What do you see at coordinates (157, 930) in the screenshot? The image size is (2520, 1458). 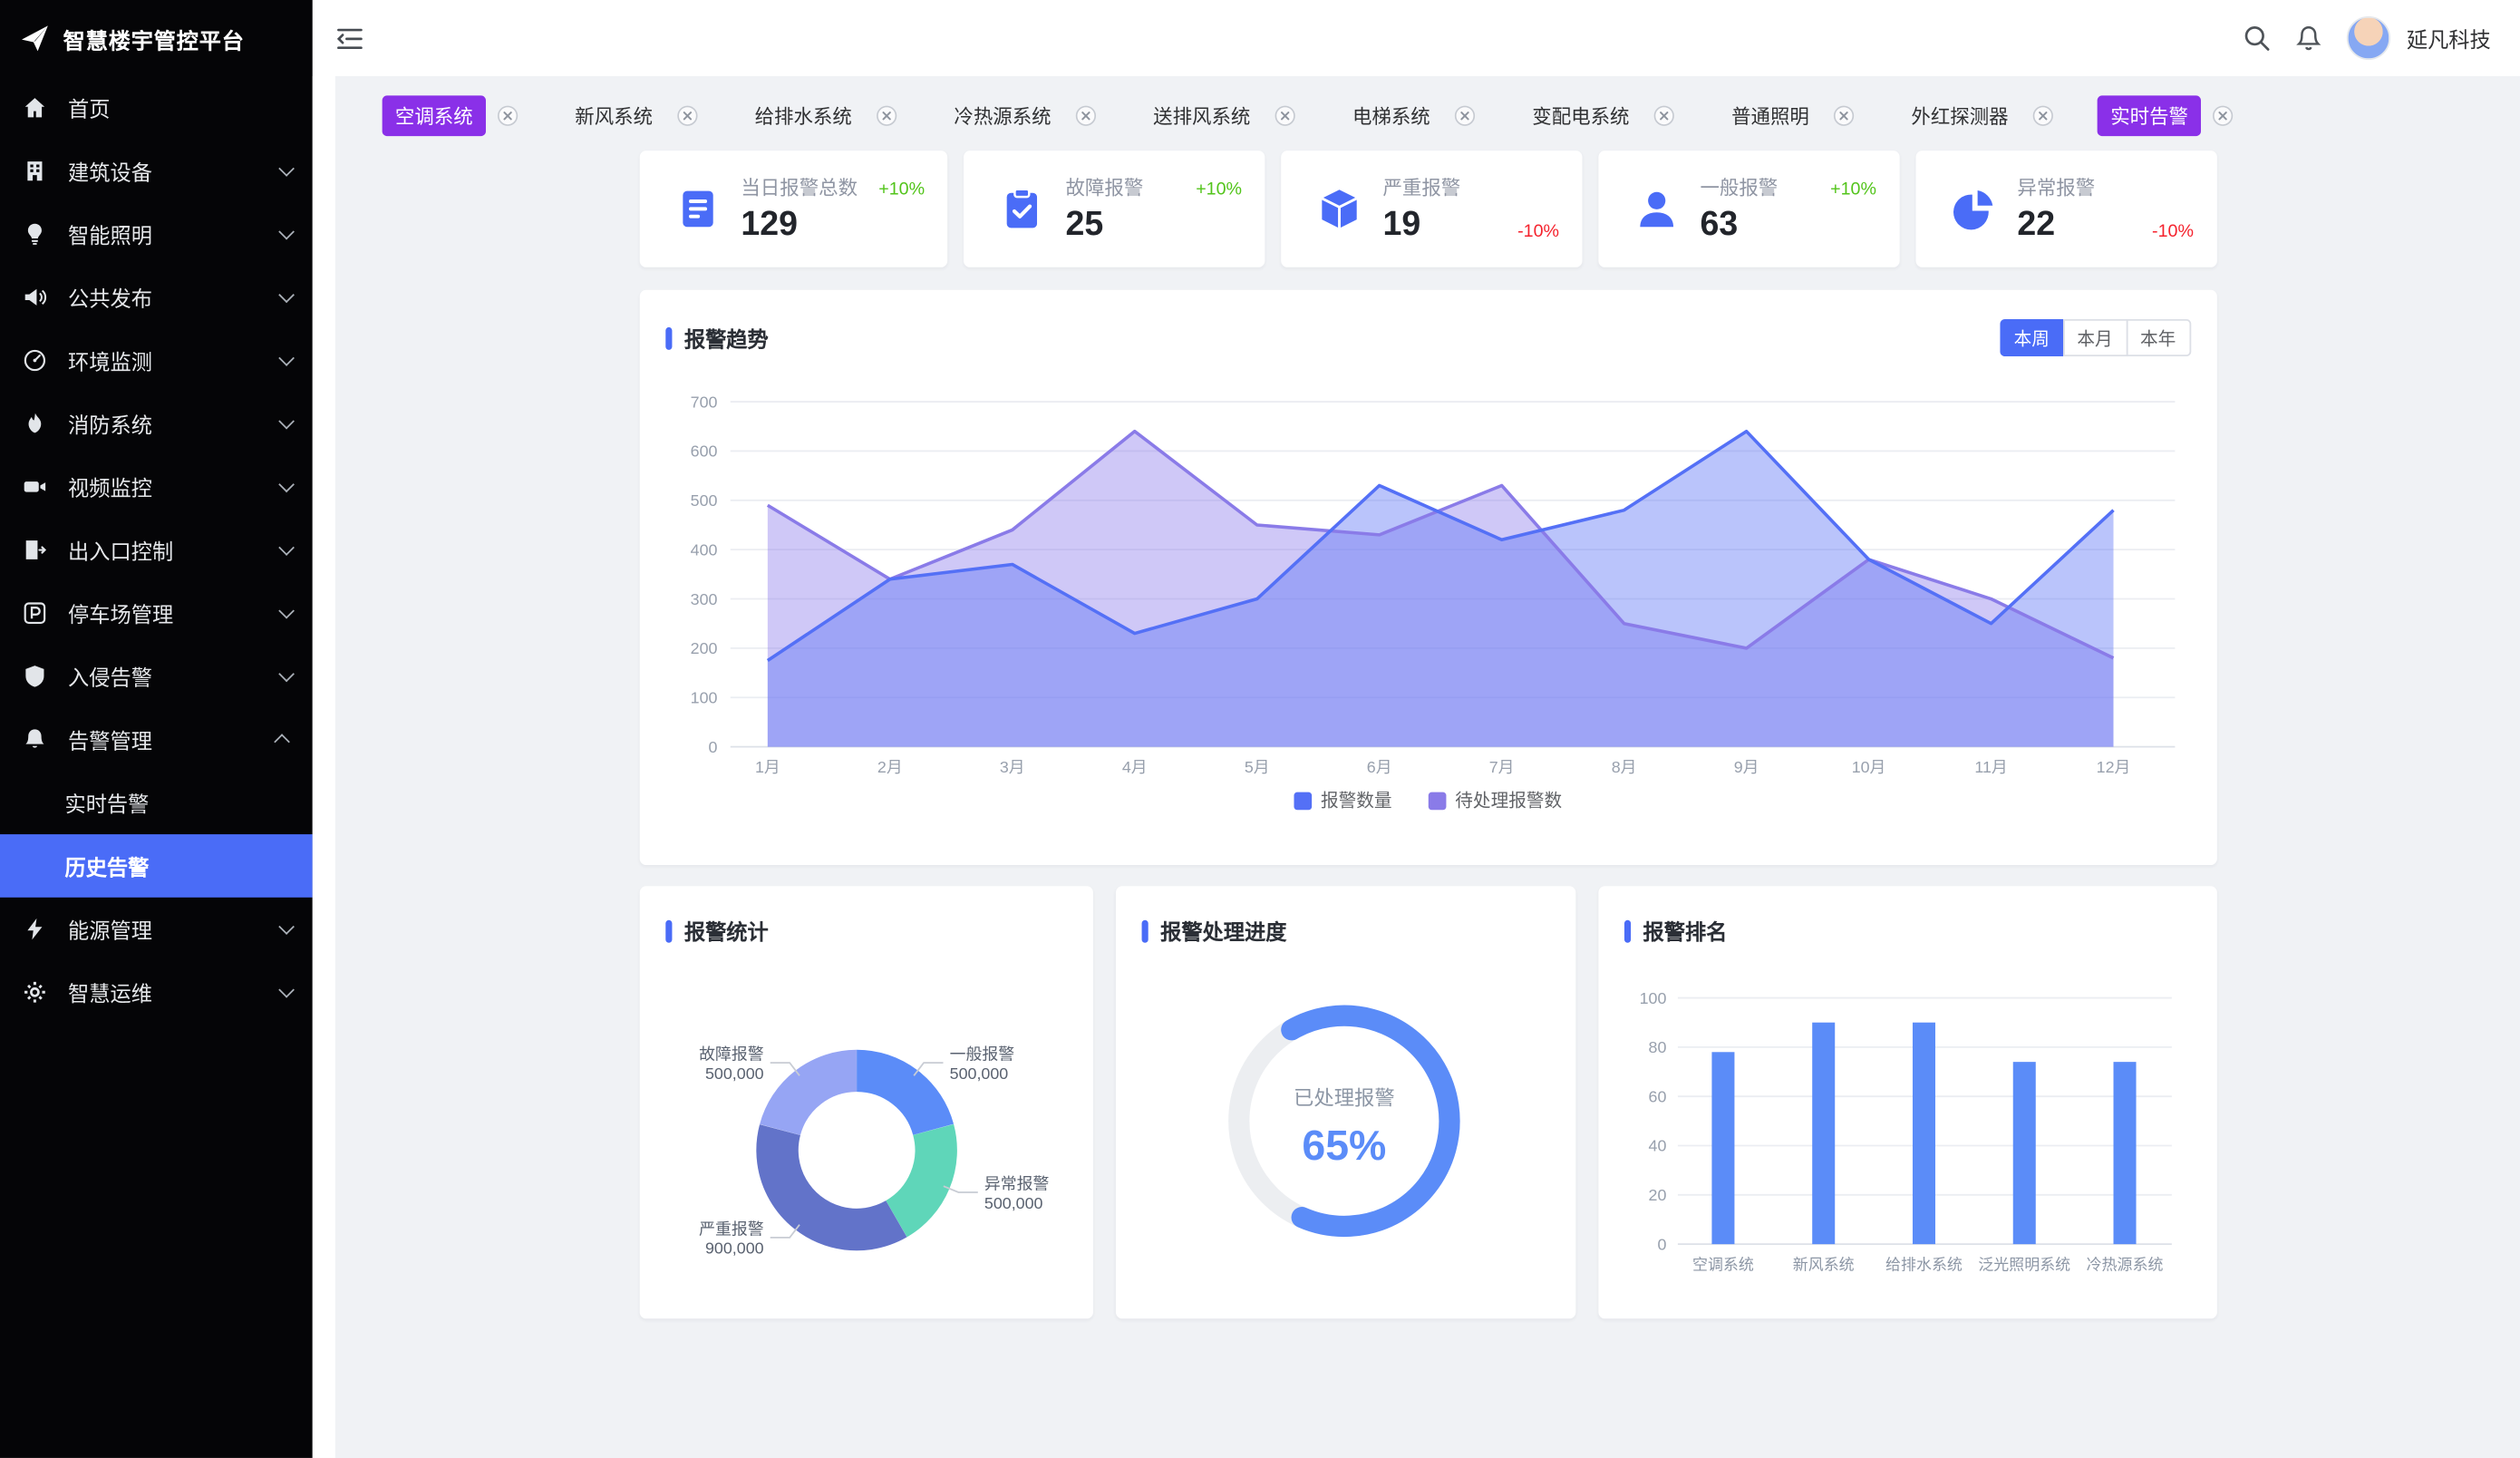 I see `sidebar-item-energy-management: 能源管理` at bounding box center [157, 930].